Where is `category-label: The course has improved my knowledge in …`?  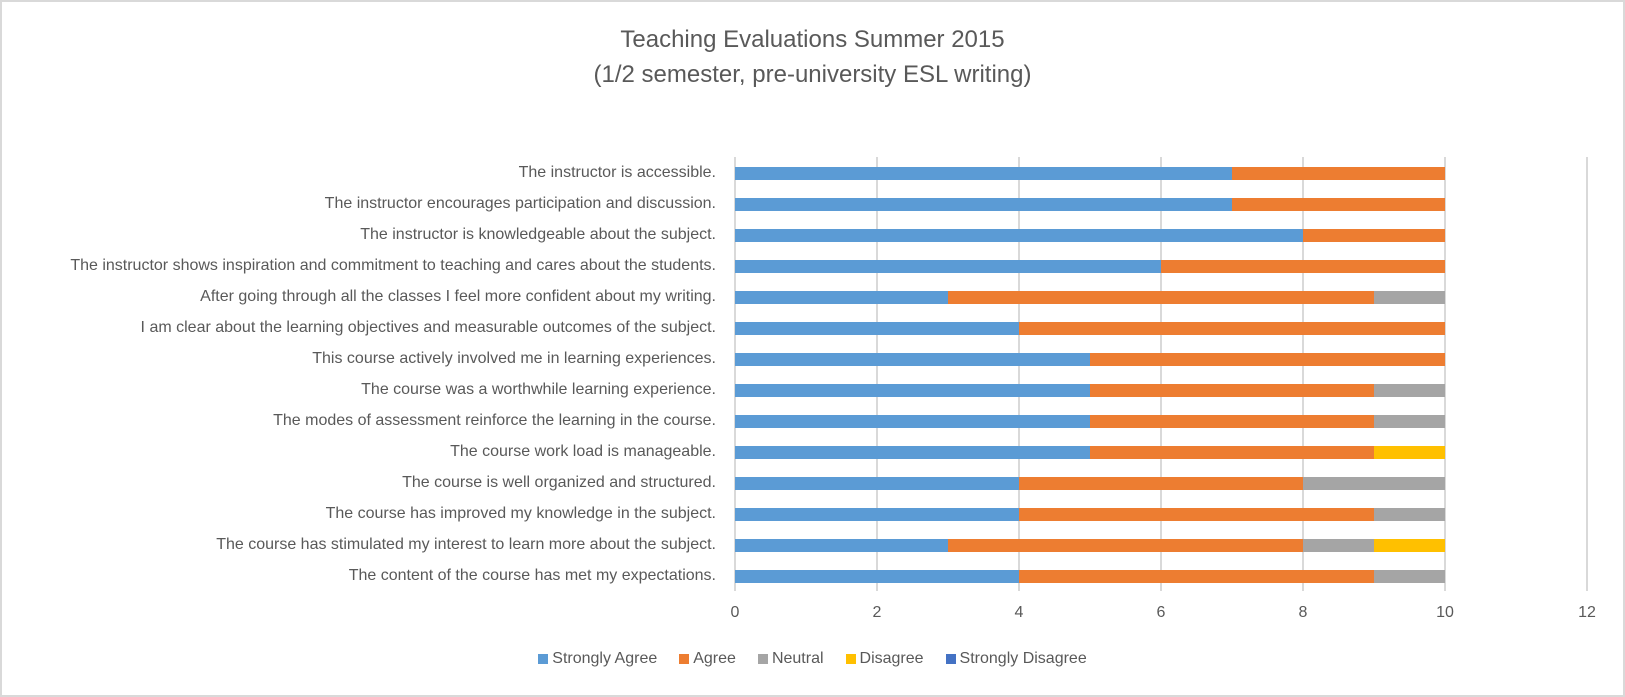 category-label: The course has improved my knowledge in … is located at coordinates (520, 513).